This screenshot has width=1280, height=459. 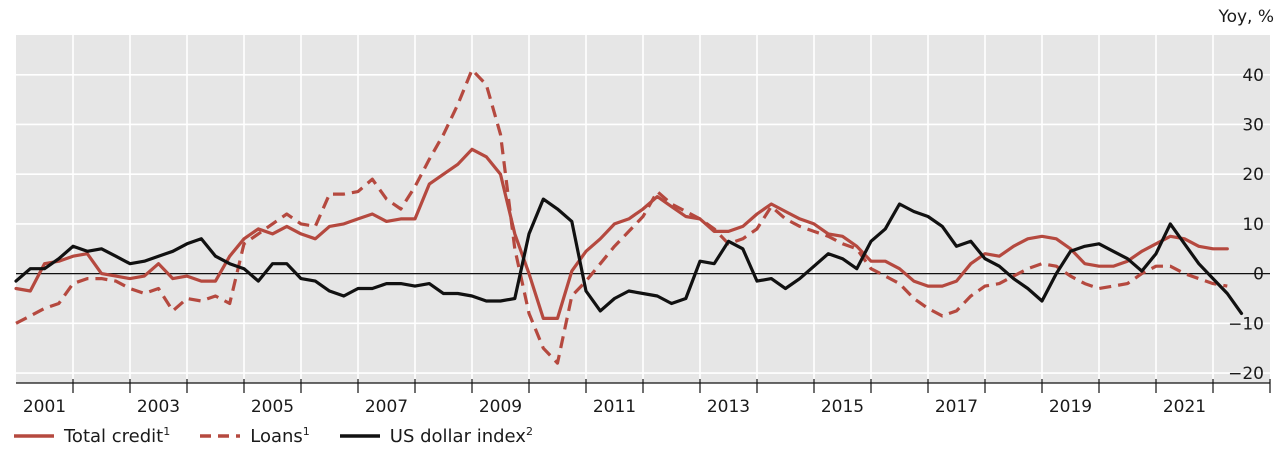 What do you see at coordinates (359, 436) in the screenshot?
I see `legend-swatch-usd` at bounding box center [359, 436].